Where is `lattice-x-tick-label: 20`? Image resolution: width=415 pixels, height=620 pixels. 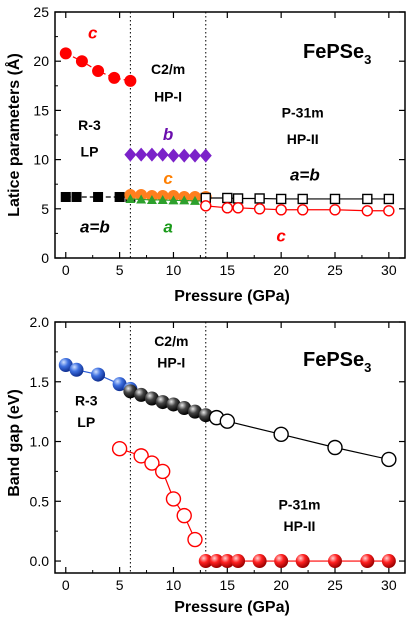
lattice-x-tick-label: 20 is located at coordinates (281, 270).